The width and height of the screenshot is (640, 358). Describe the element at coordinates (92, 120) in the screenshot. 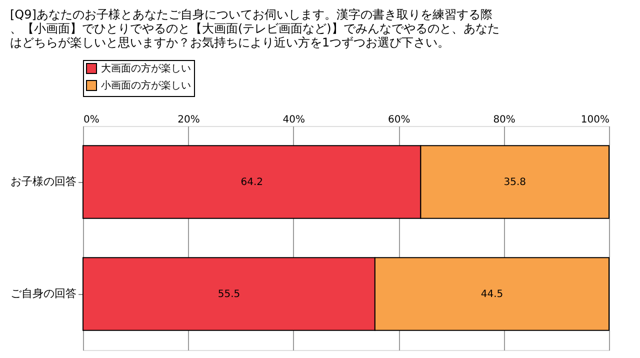

I see `x-tick-label: 0%` at that location.